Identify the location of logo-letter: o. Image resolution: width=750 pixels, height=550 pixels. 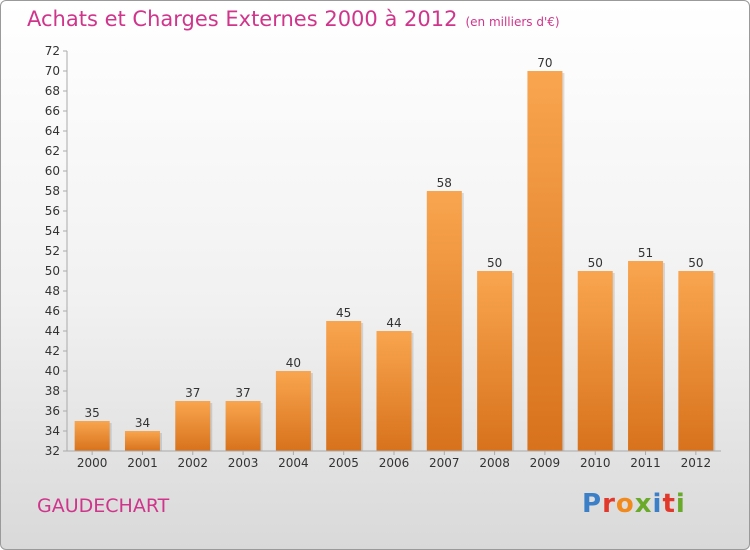
(625, 504).